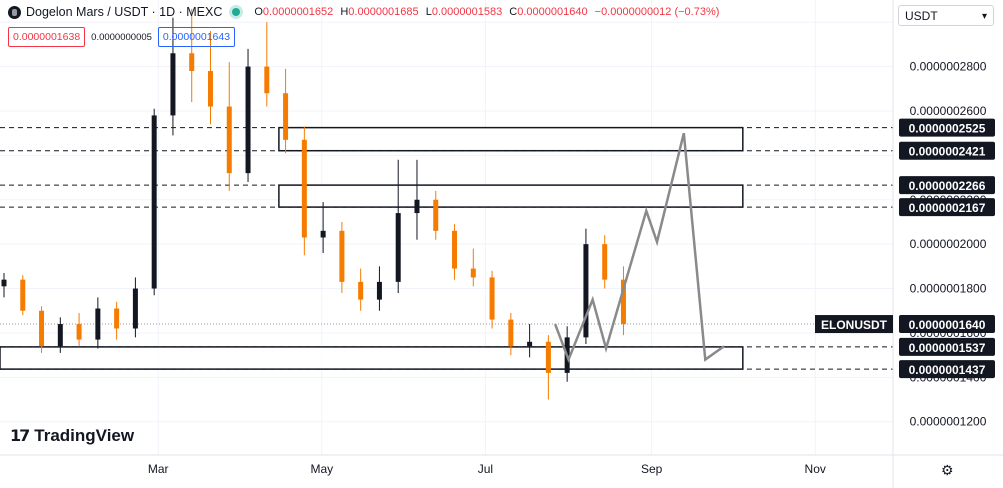 This screenshot has width=1003, height=488. Describe the element at coordinates (948, 67) in the screenshot. I see `y-tick-label: 0.0000002800` at that location.